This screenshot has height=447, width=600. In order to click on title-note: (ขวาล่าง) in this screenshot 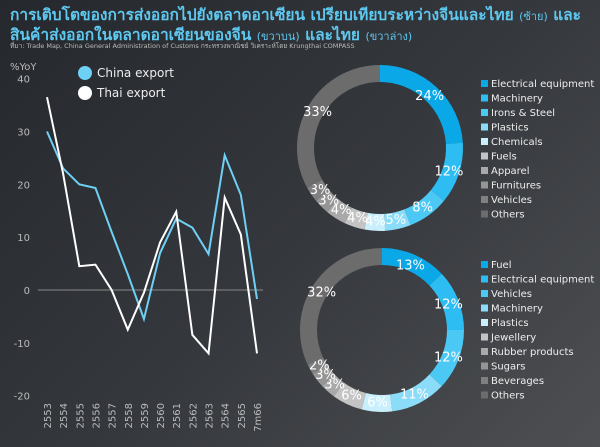, I will do `click(389, 36)`.